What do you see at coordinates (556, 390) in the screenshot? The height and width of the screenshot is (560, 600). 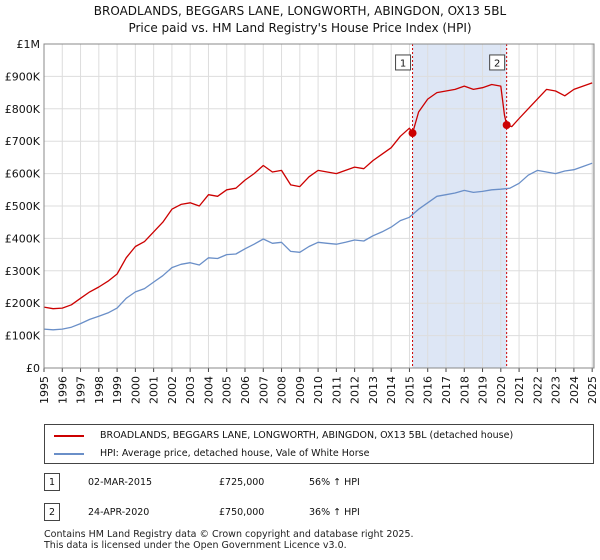 I see `x-tick-label: 2023` at bounding box center [556, 390].